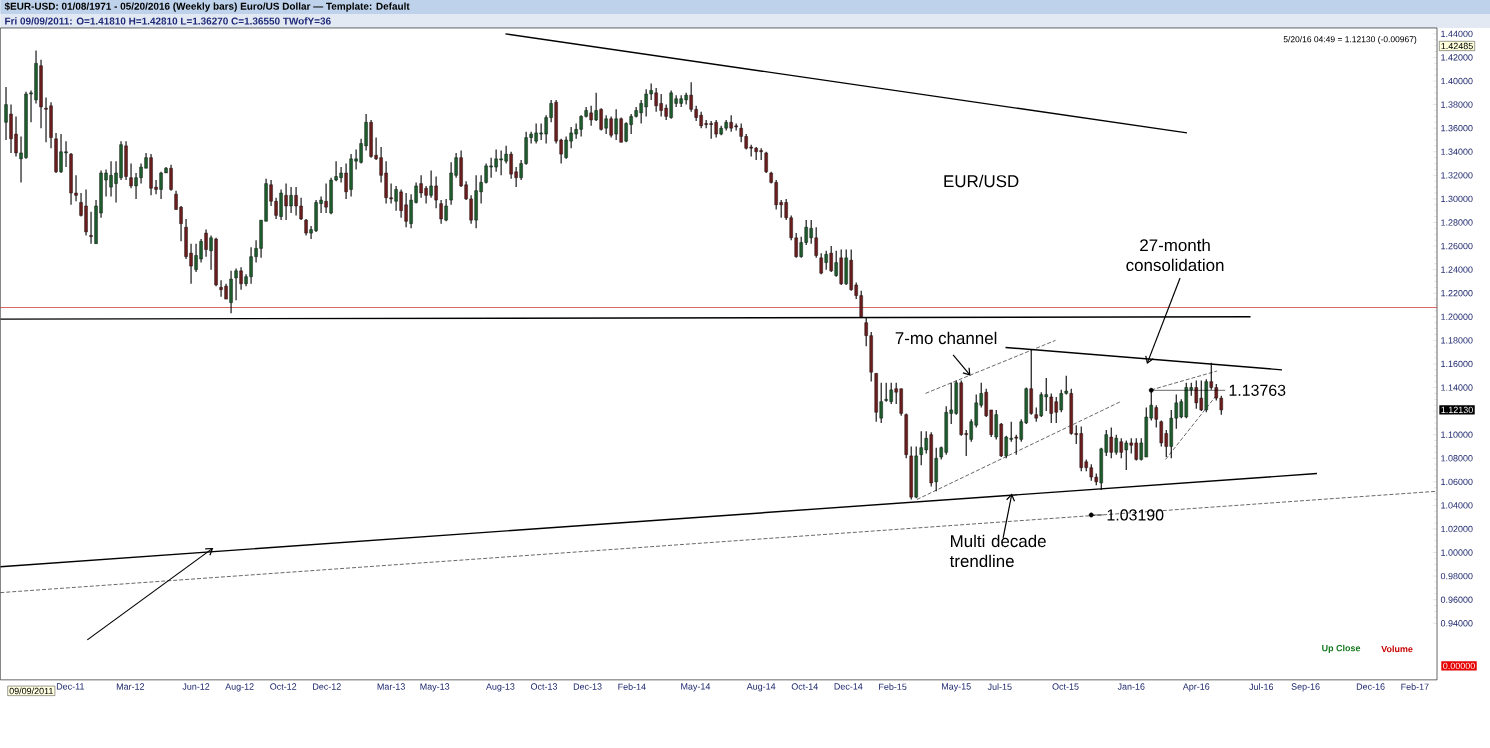 The height and width of the screenshot is (748, 1490). I want to click on x-tick-label: May-15, so click(956, 687).